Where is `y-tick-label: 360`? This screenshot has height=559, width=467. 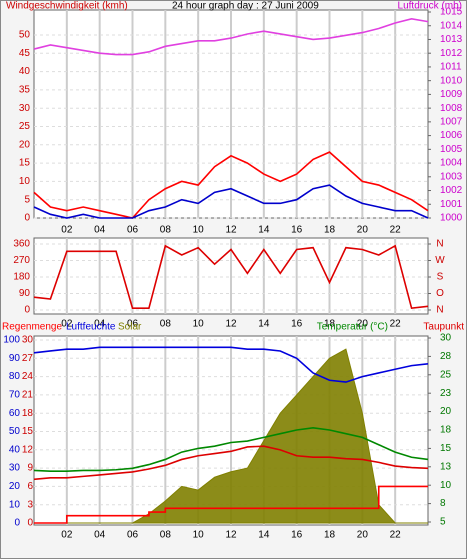
y-tick-label: 360 is located at coordinates (21, 244).